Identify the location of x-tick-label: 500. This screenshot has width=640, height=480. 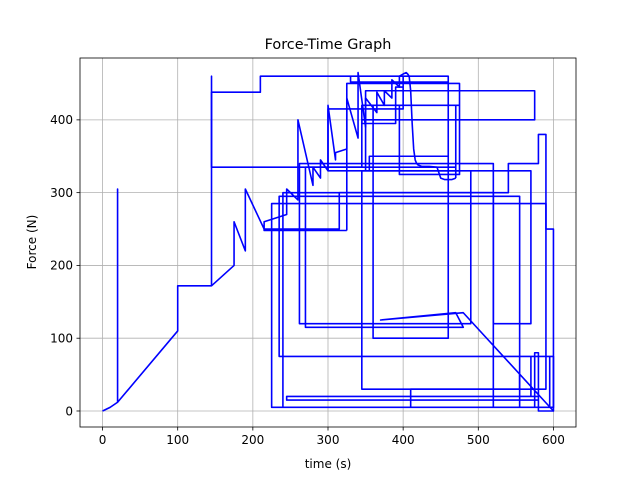
(478, 440).